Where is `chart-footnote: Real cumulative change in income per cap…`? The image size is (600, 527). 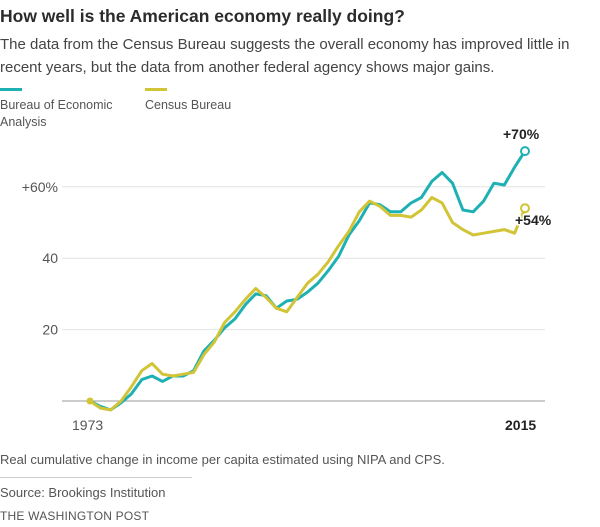
chart-footnote: Real cumulative change in income per cap… is located at coordinates (222, 459).